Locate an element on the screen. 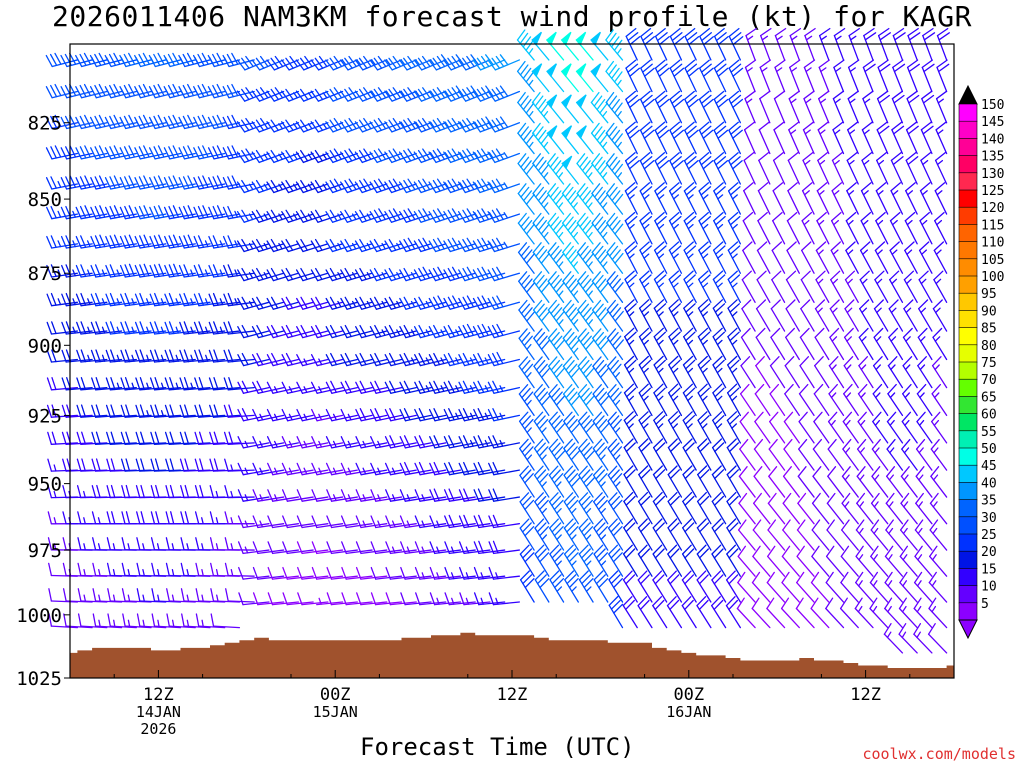 The height and width of the screenshot is (768, 1024). colorbar-label: 150 is located at coordinates (992, 105).